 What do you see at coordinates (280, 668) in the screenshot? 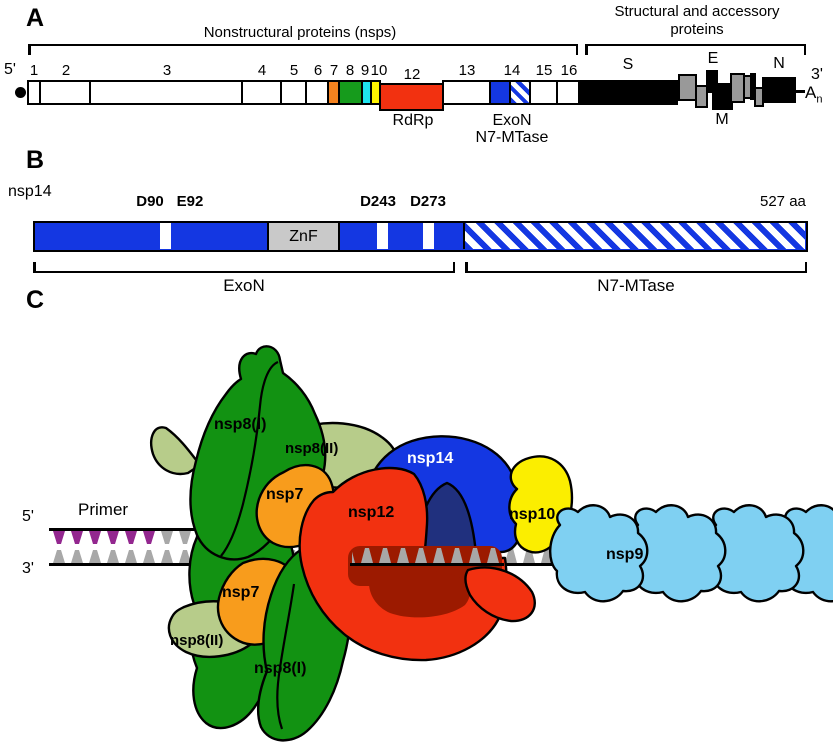
I see `nsp8i-bottom-label: nsp8(I)` at bounding box center [280, 668].